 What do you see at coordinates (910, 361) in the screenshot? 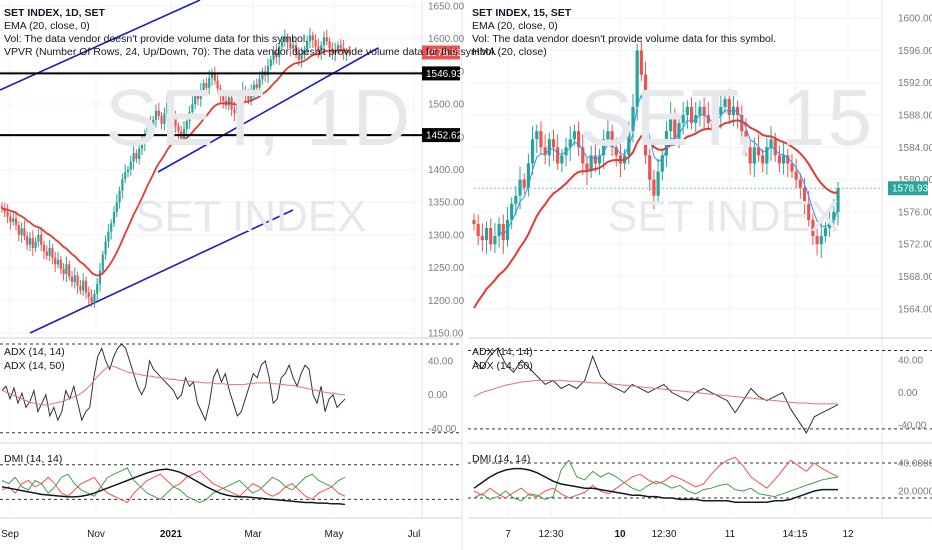
I see `right-indicator-tick: 40.00` at bounding box center [910, 361].